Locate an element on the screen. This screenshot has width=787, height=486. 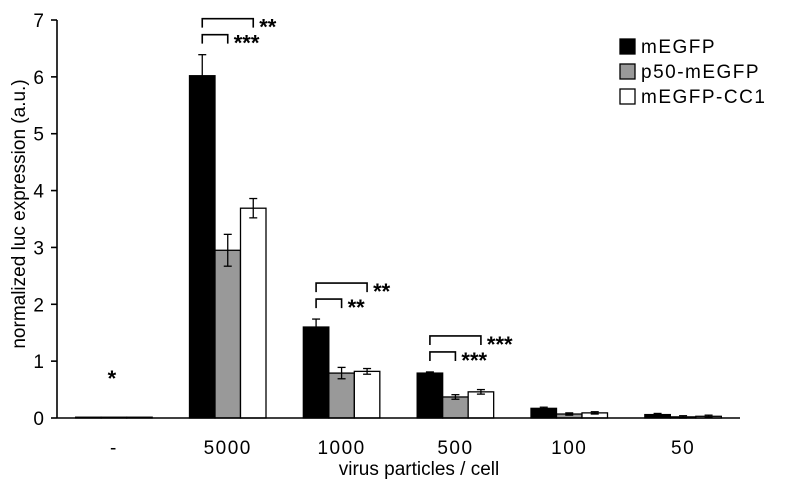
legend-swatch-p50-mEGFP is located at coordinates (627, 71).